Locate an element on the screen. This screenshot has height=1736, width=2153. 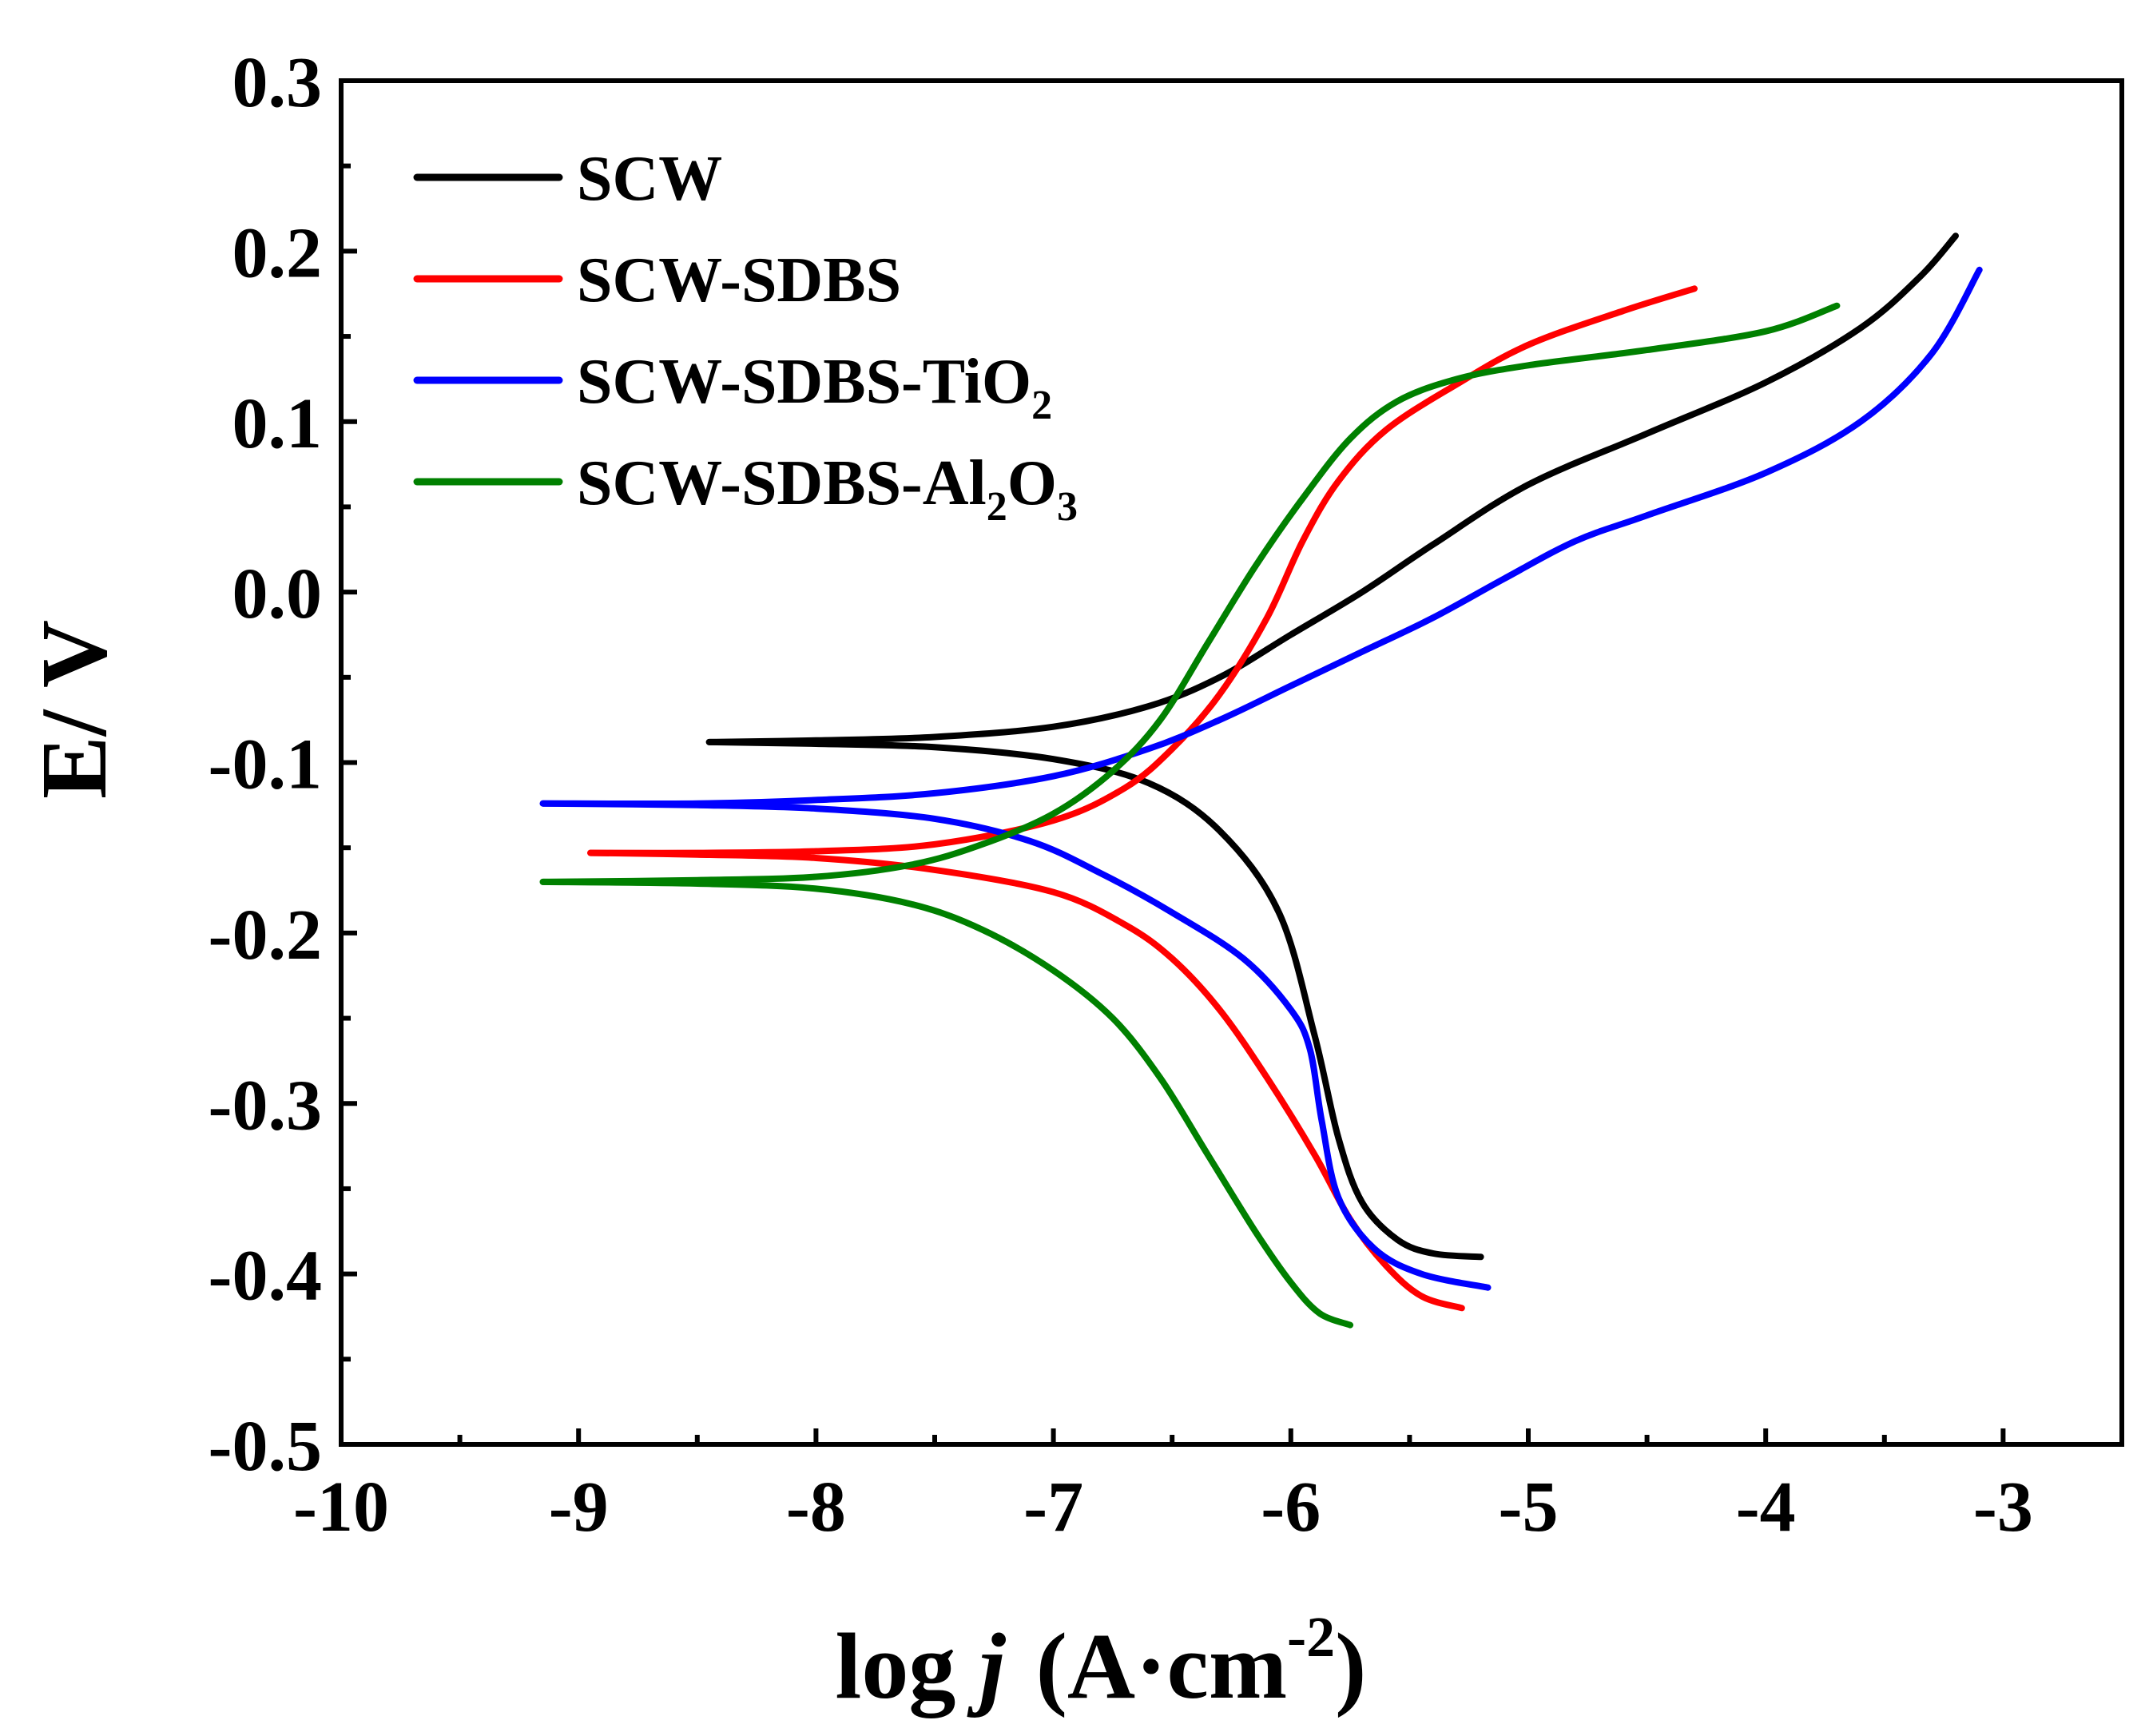
legend-label-scw-sdbs-al2o3: SCW-SDBS-Al2O3 is located at coordinates (827, 489).